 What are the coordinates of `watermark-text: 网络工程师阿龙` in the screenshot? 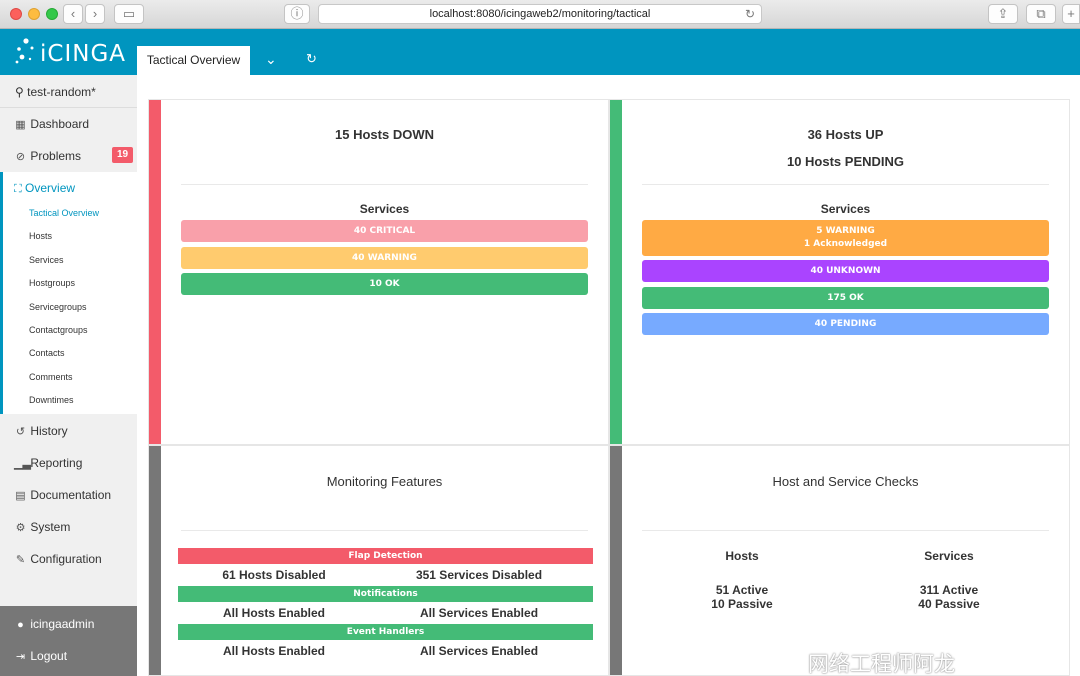 It's located at (881, 664).